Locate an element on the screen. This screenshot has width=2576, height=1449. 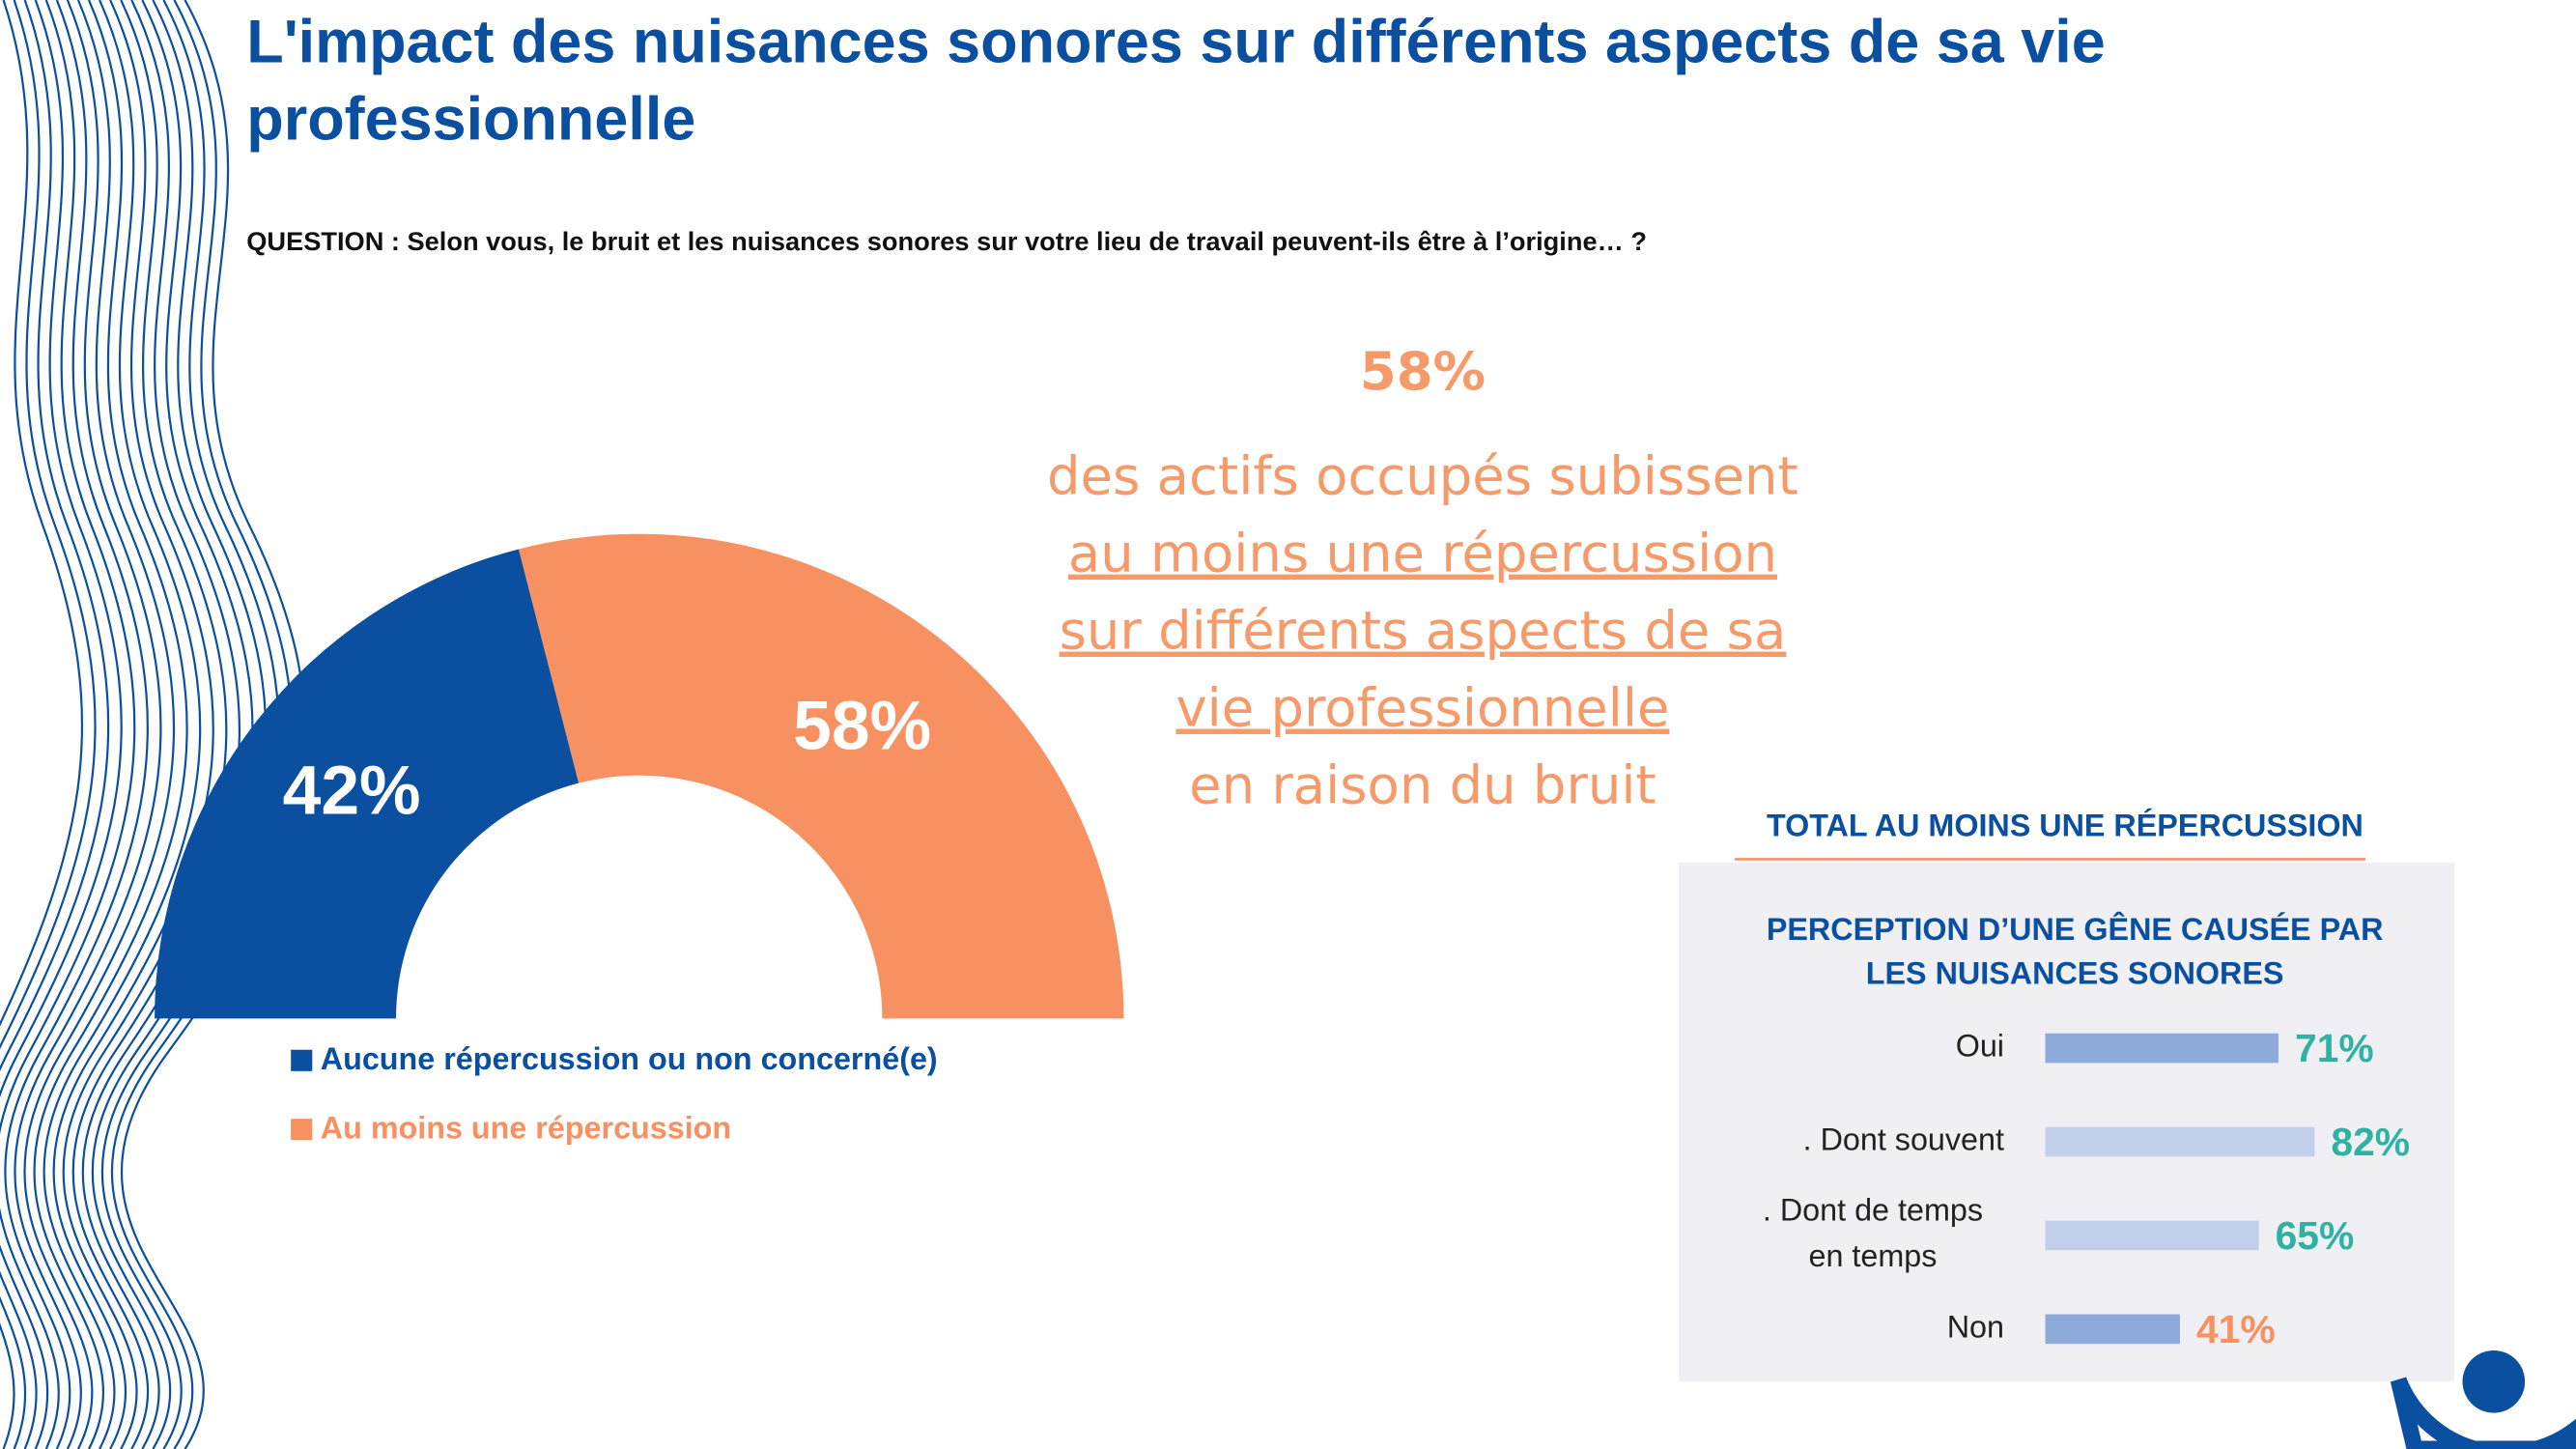
category-box: Oui is located at coordinates (1980, 1047).